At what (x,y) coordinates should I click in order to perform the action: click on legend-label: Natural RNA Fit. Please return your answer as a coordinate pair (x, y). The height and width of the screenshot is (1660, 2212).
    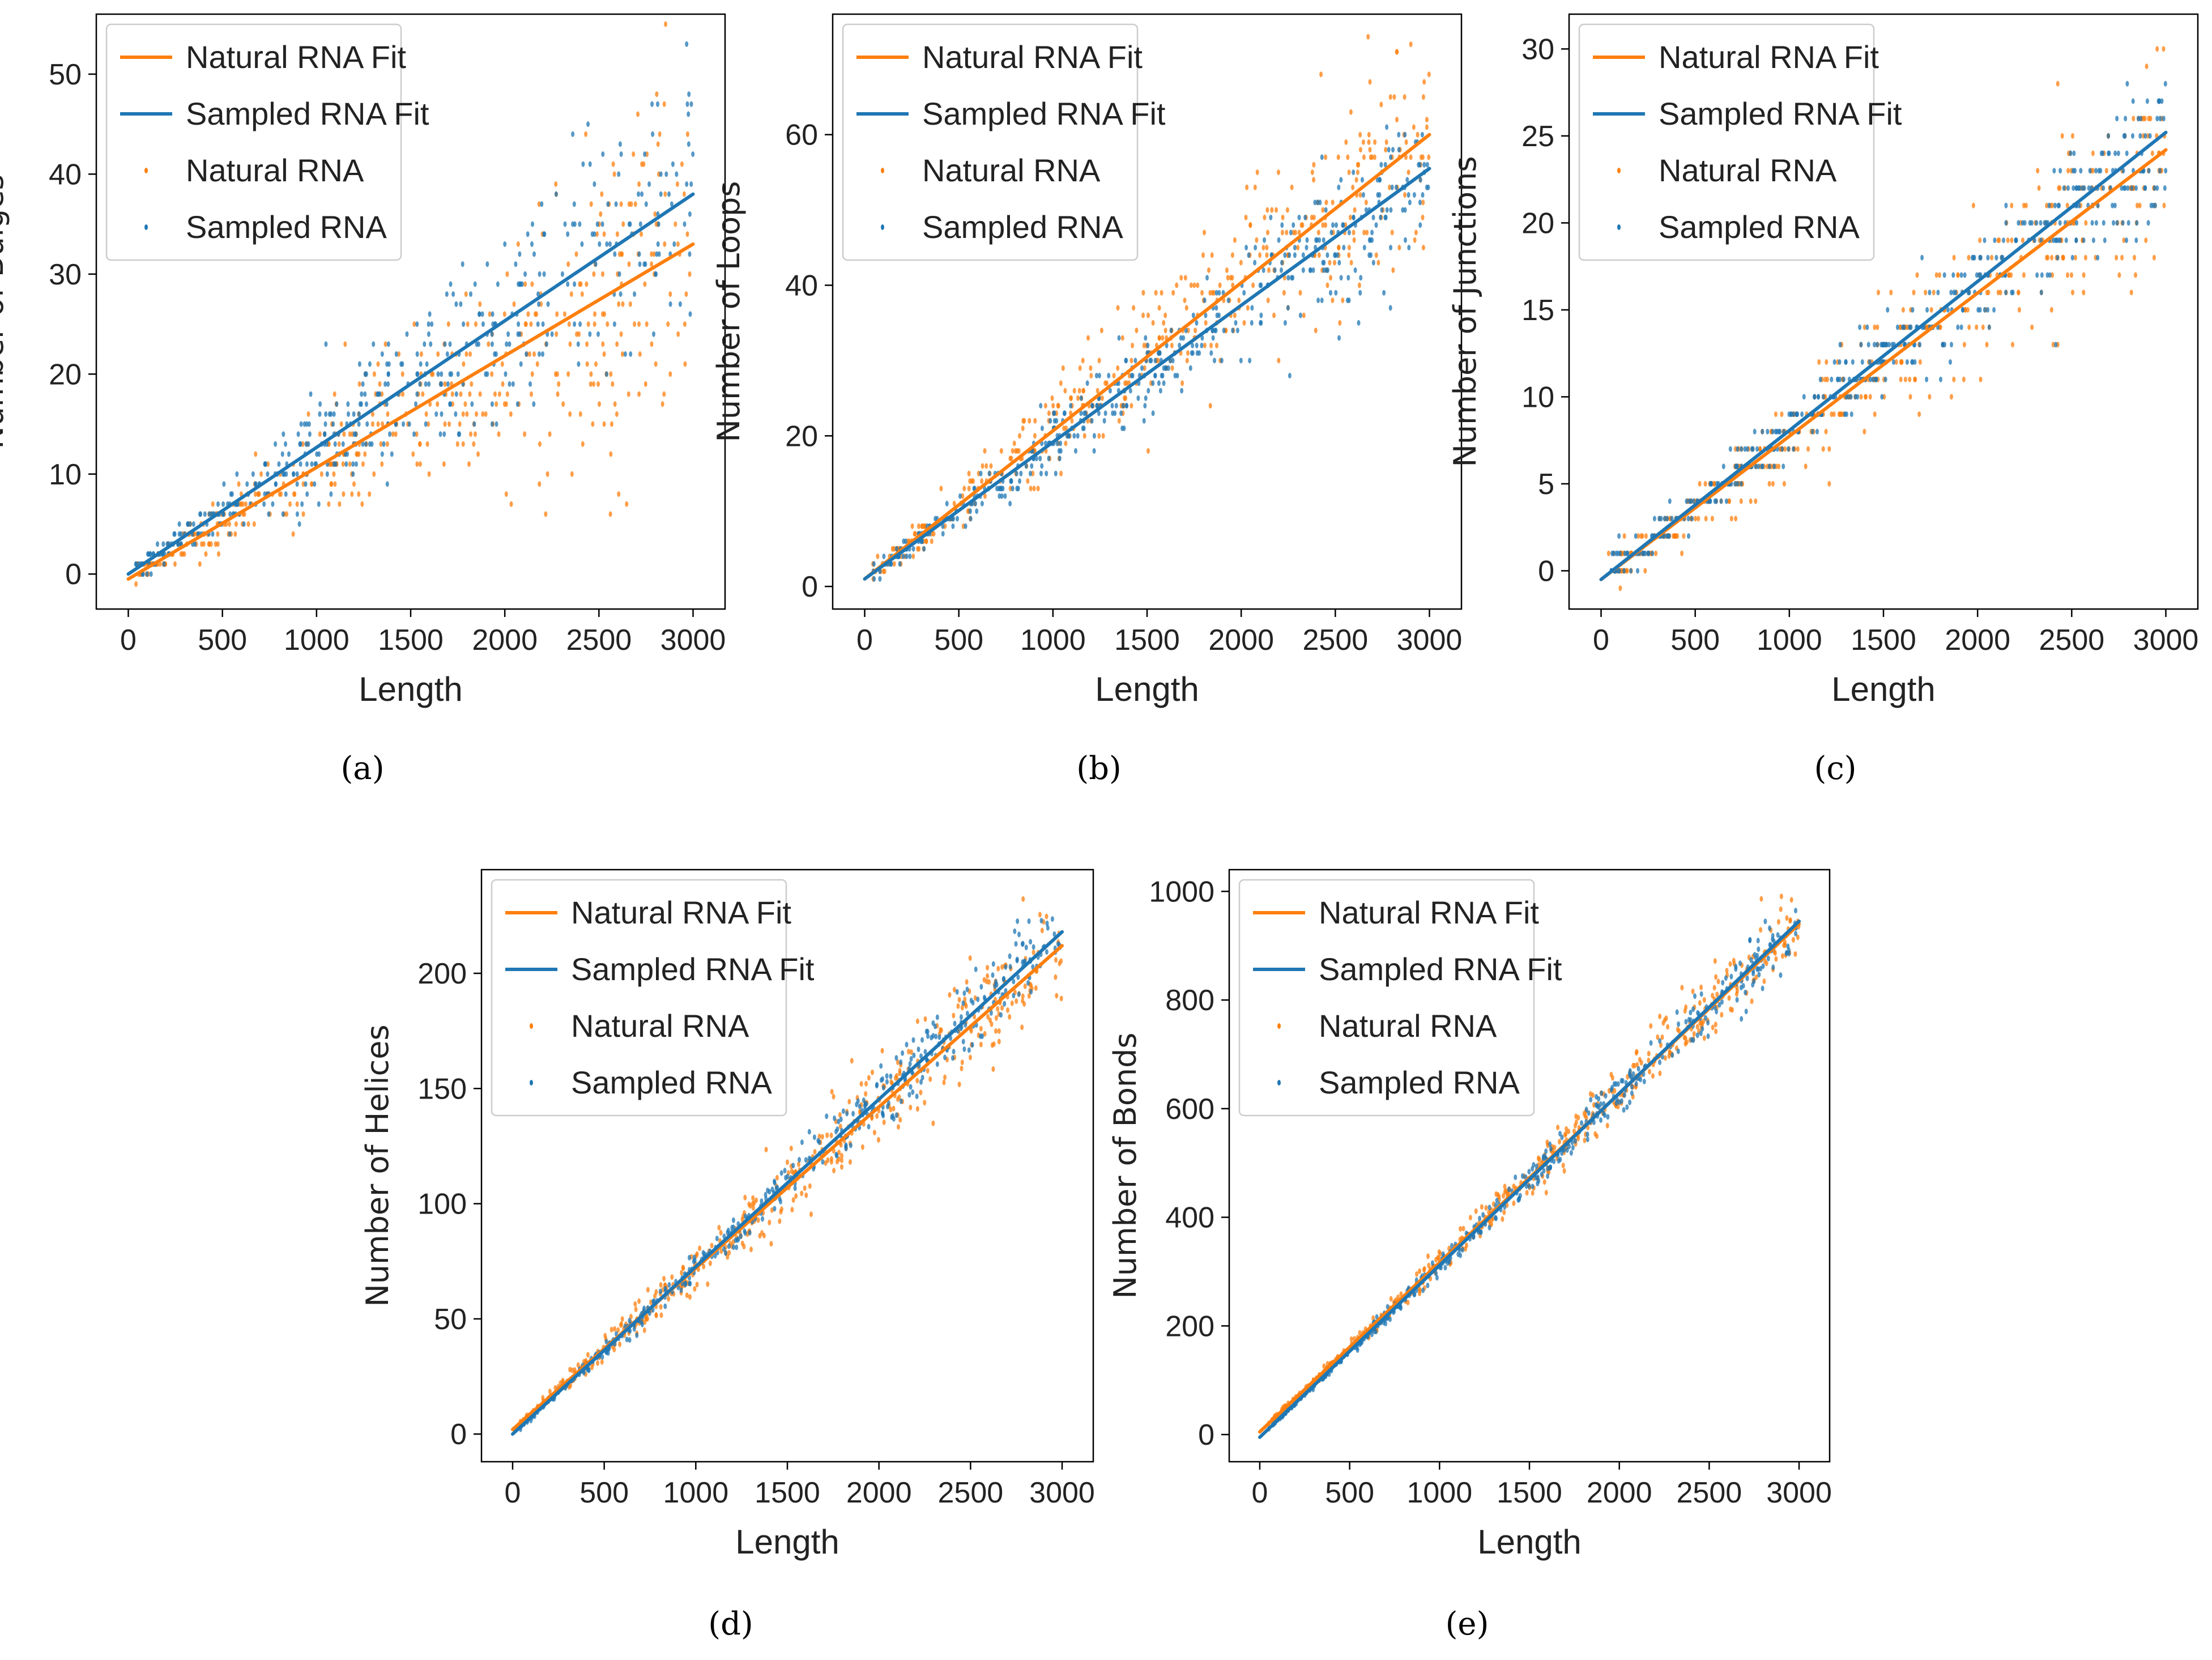
    Looking at the image, I should click on (296, 57).